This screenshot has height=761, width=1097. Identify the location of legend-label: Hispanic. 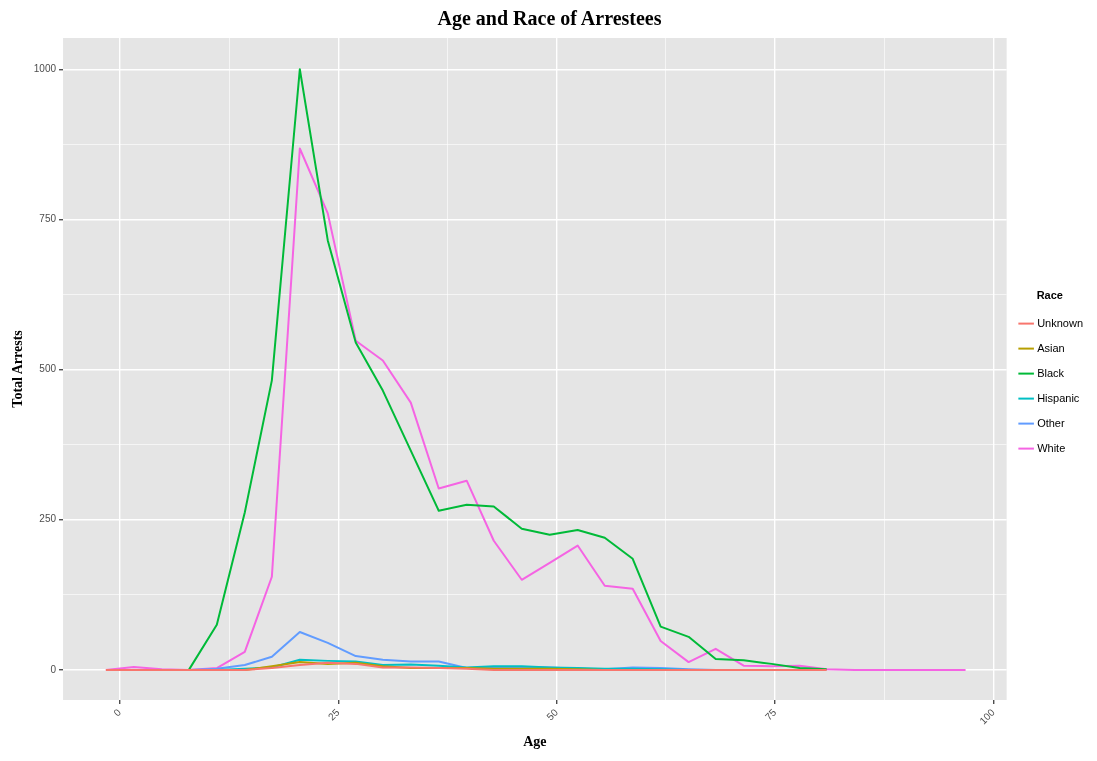
(1058, 397).